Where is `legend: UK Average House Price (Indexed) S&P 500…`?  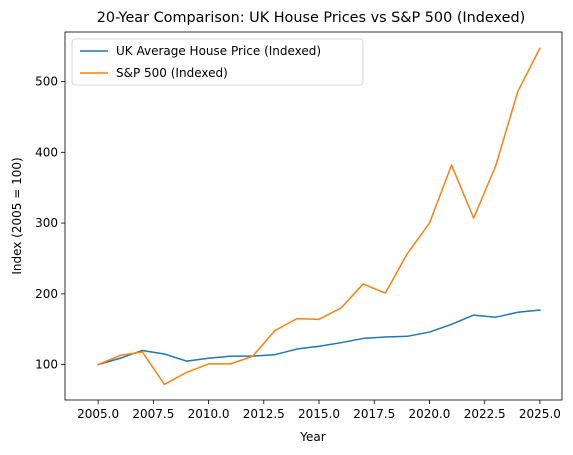
legend: UK Average House Price (Indexed) S&P 500… is located at coordinates (217, 62).